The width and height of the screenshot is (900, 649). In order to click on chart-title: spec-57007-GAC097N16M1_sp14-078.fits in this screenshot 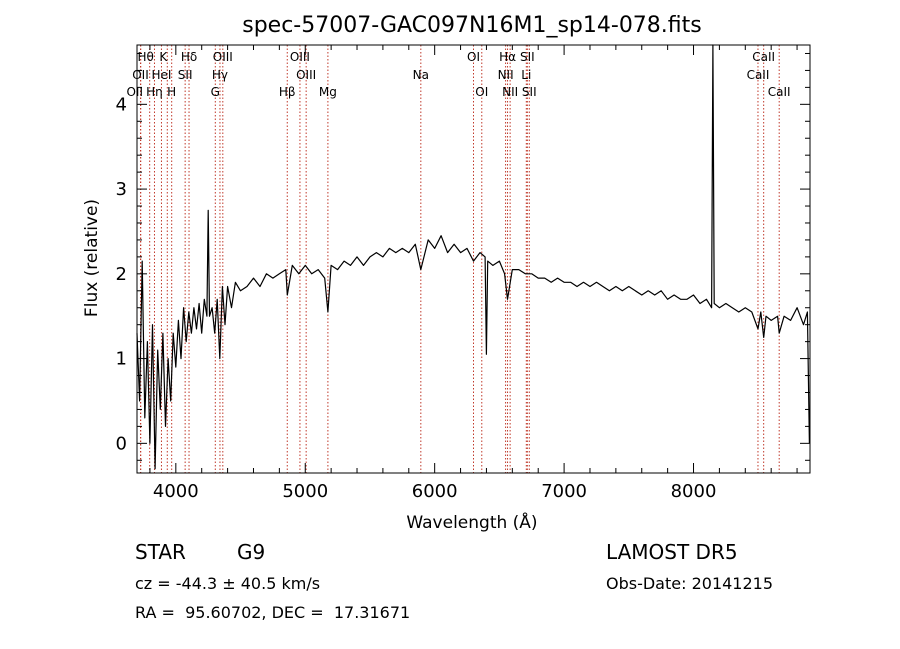, I will do `click(472, 25)`.